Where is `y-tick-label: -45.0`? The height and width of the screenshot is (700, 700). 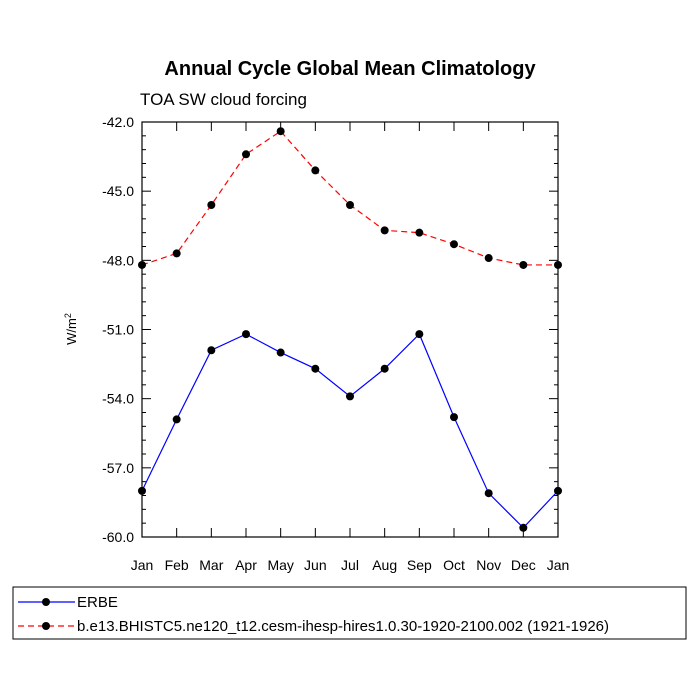
y-tick-label: -45.0 is located at coordinates (118, 191).